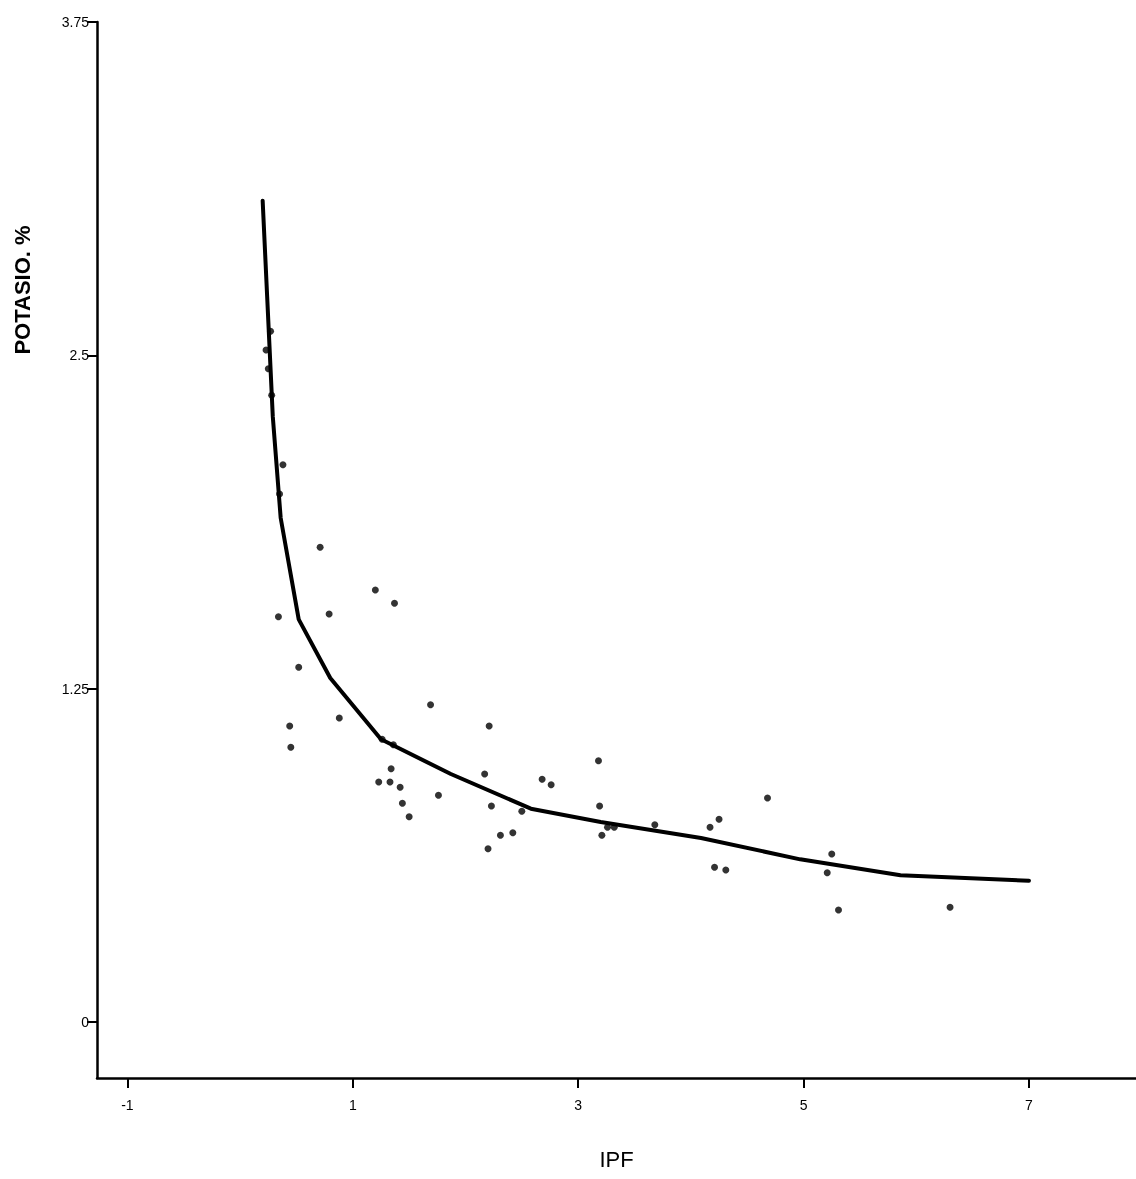 This screenshot has height=1179, width=1136. What do you see at coordinates (79, 355) in the screenshot?
I see `y-tick-label: 2.5` at bounding box center [79, 355].